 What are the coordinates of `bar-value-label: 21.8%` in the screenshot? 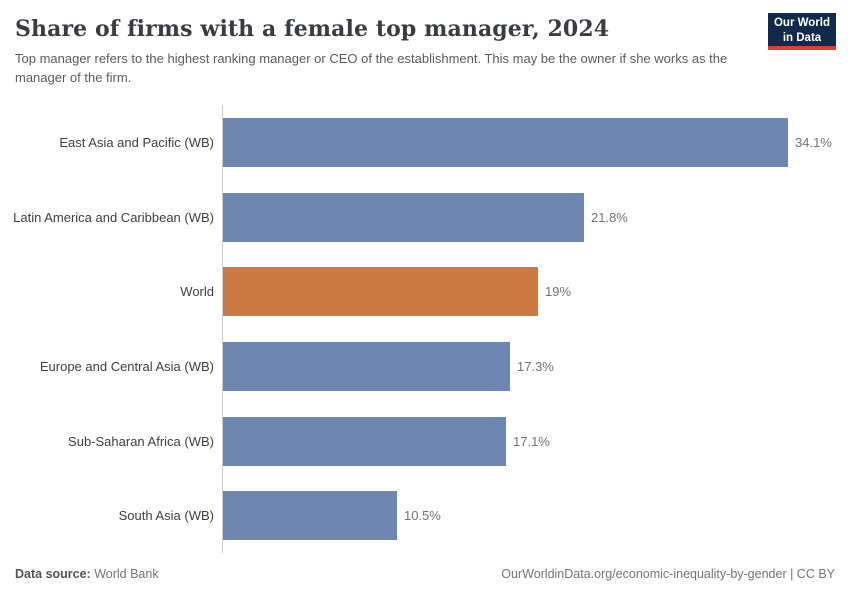 It's located at (609, 217).